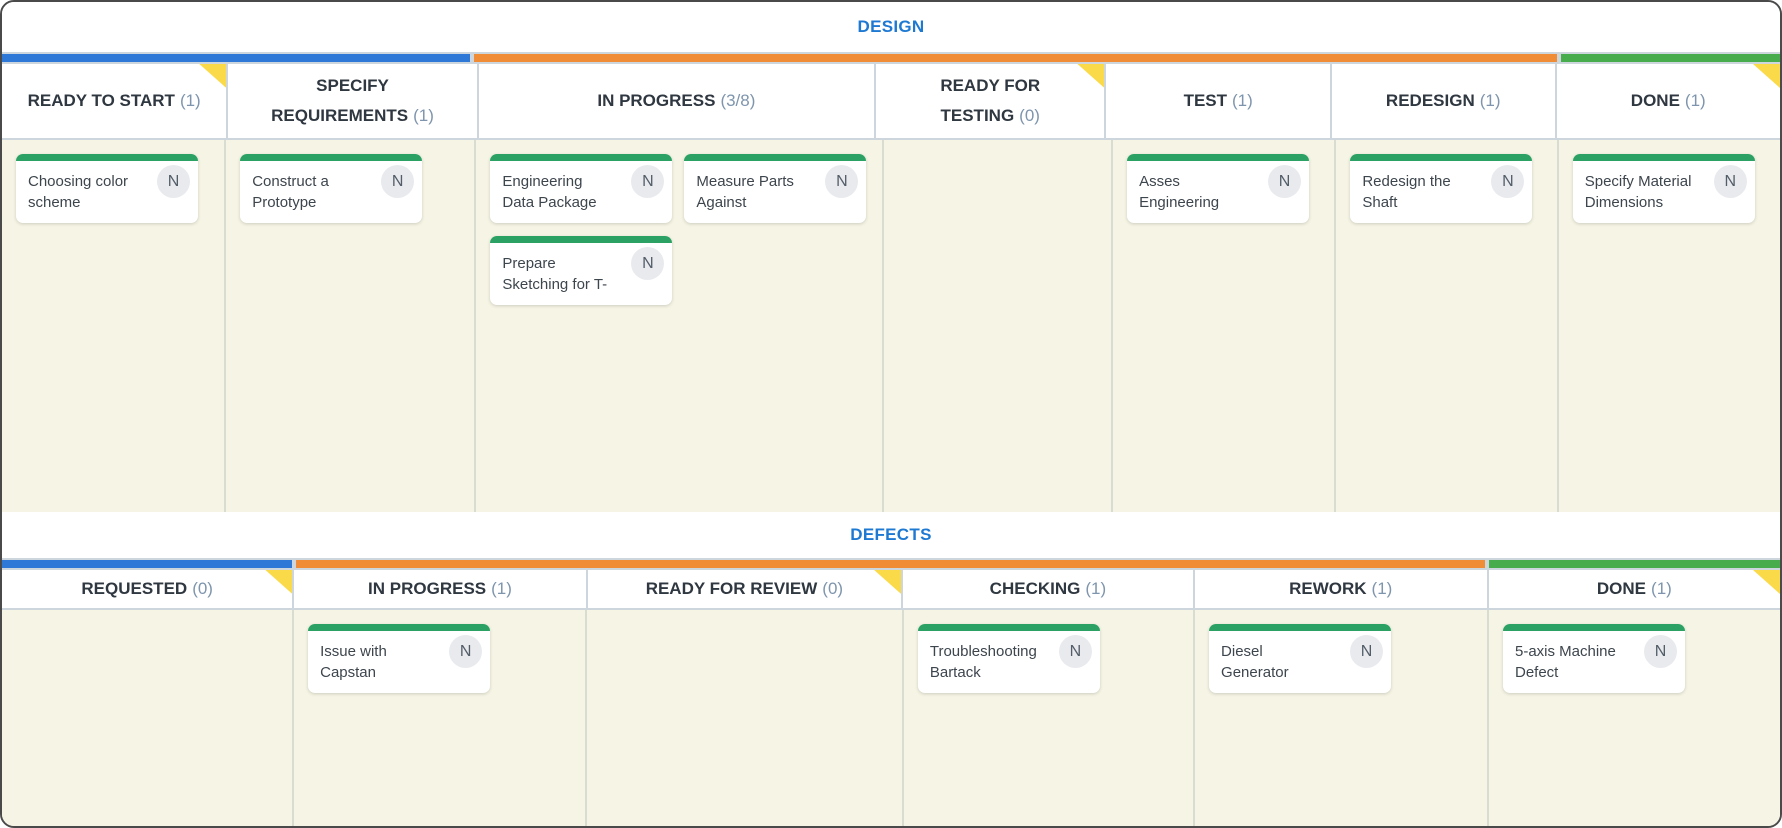 This screenshot has width=1782, height=828. I want to click on card: Construct a Prototype N, so click(331, 188).